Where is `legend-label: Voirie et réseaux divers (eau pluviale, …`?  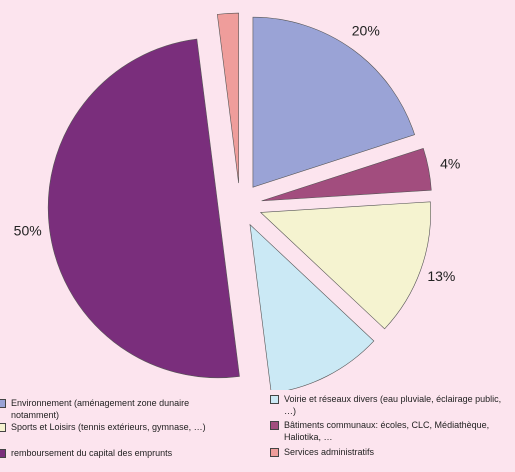 legend-label: Voirie et réseaux divers (eau pluviale, … is located at coordinates (393, 405).